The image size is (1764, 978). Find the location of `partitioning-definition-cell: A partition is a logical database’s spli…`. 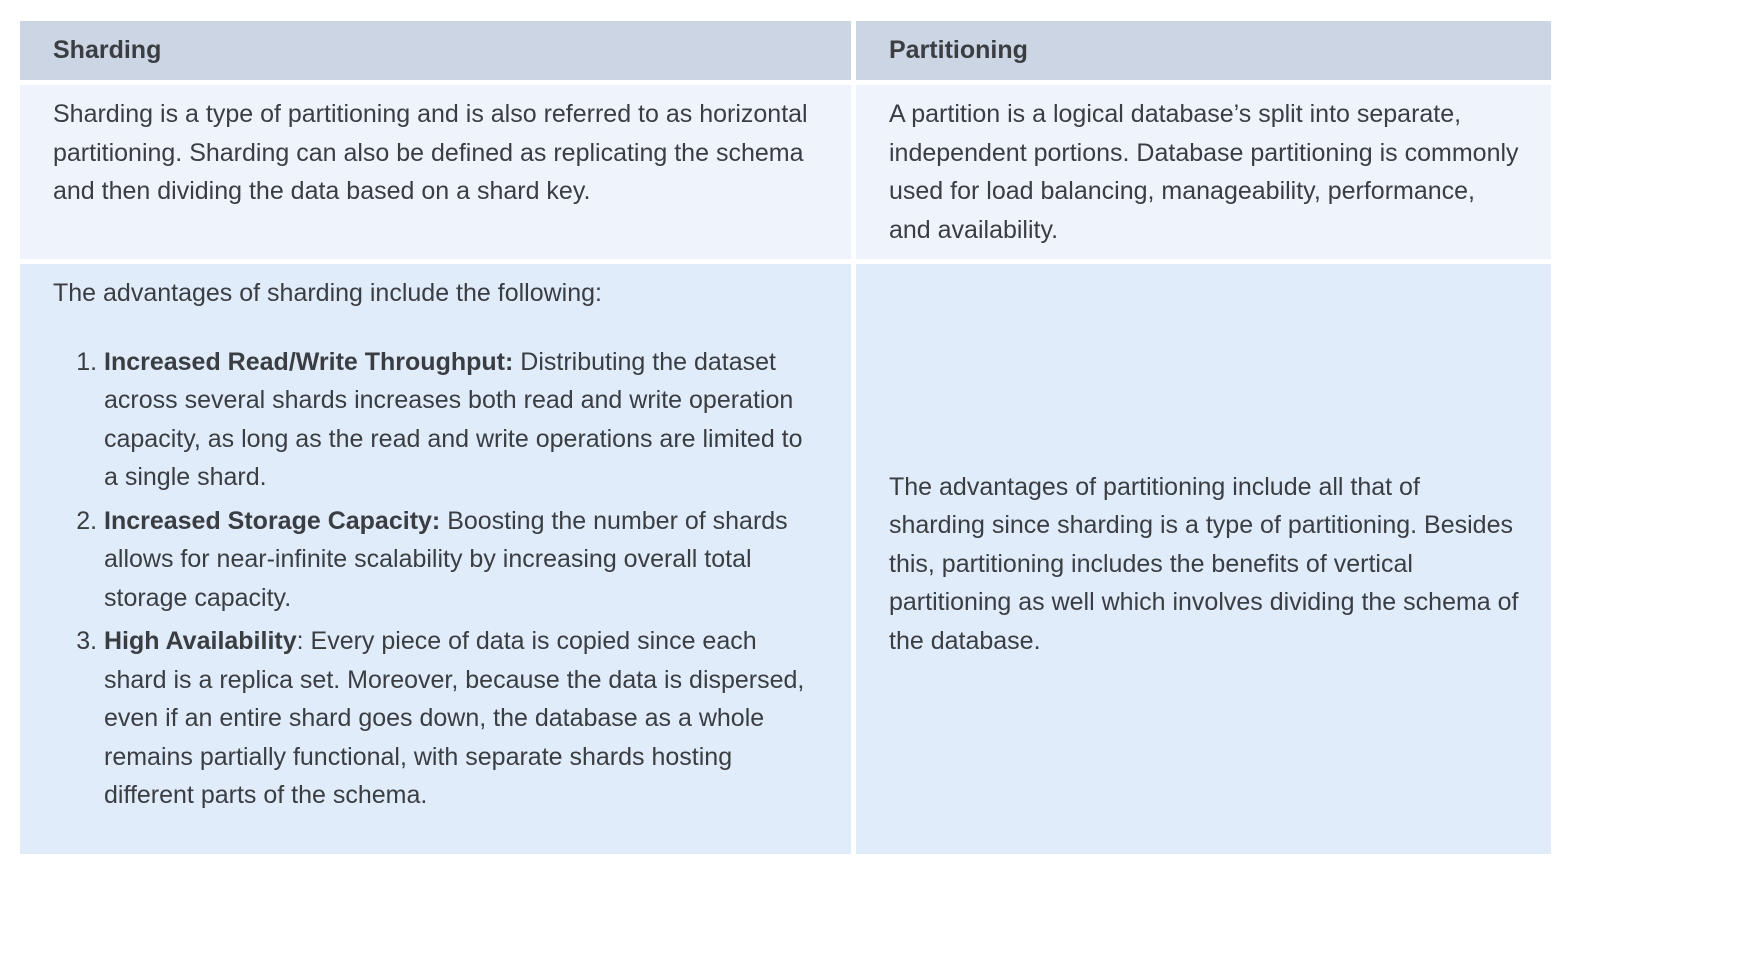

partitioning-definition-cell: A partition is a logical database’s spli… is located at coordinates (1203, 172).